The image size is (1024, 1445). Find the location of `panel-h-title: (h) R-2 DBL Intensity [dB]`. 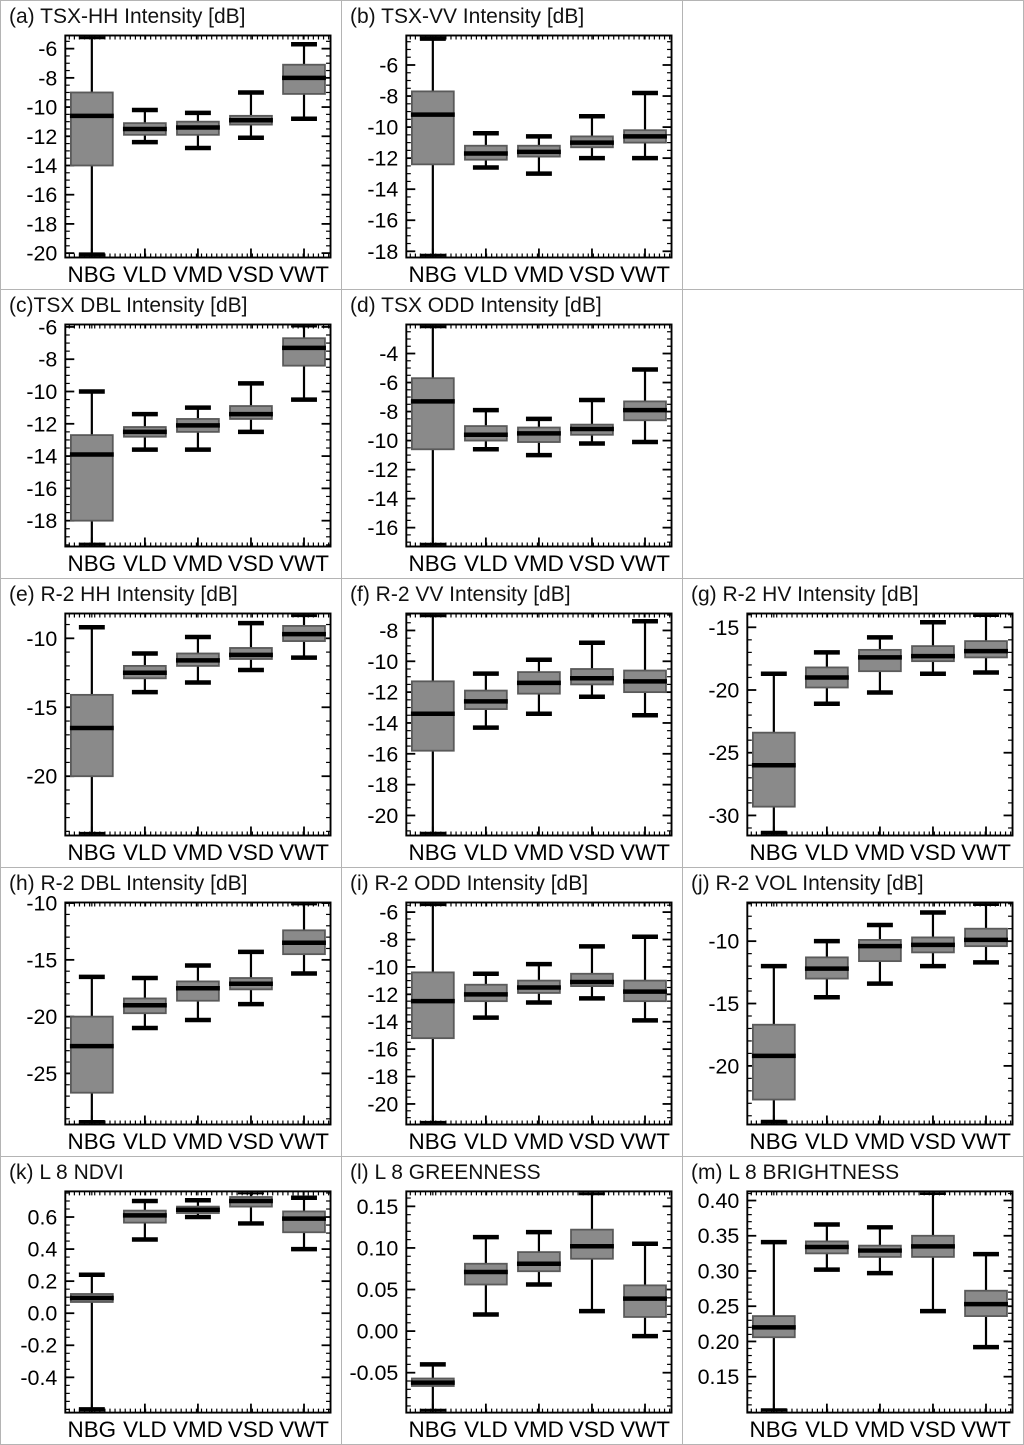

panel-h-title: (h) R-2 DBL Intensity [dB] is located at coordinates (128, 883).